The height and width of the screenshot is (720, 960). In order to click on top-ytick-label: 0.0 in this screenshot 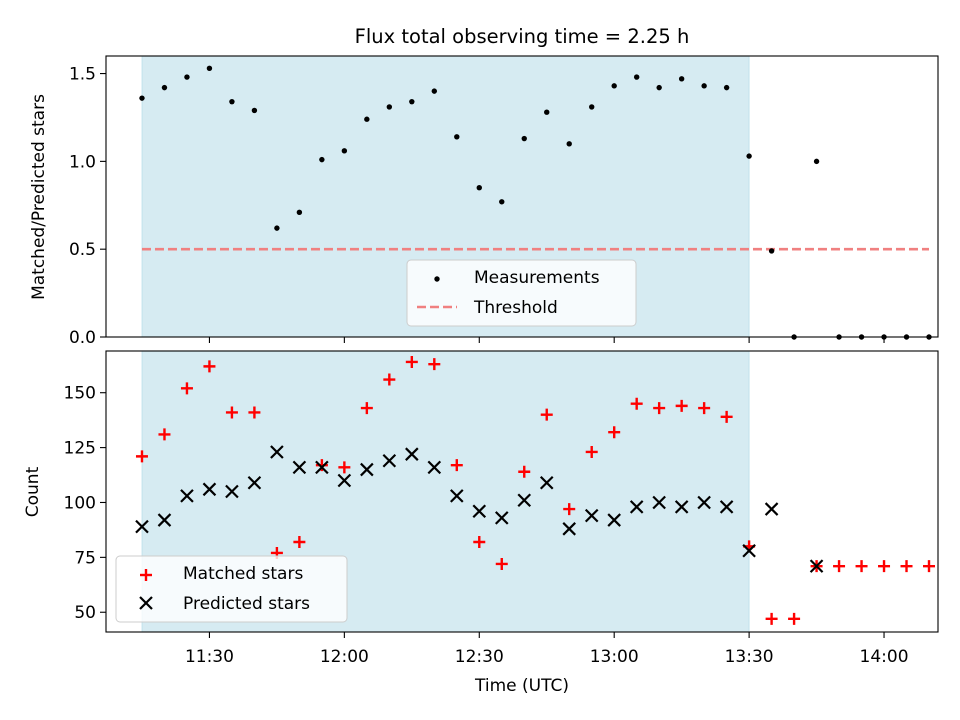, I will do `click(82, 338)`.